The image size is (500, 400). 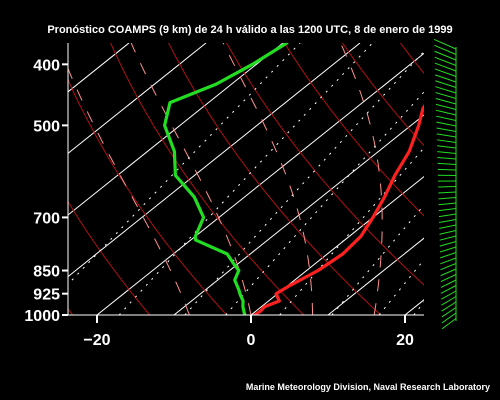 What do you see at coordinates (46, 272) in the screenshot?
I see `y-tick-label: 850` at bounding box center [46, 272].